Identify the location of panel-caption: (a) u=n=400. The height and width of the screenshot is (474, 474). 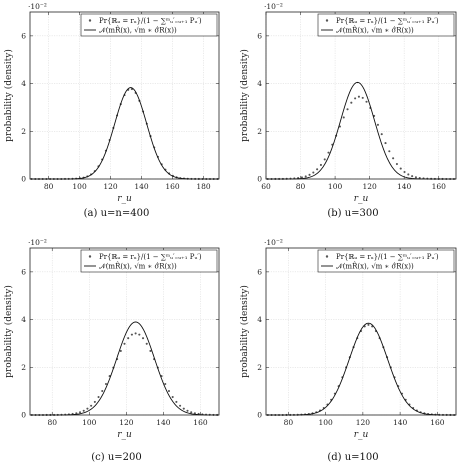
(117, 213).